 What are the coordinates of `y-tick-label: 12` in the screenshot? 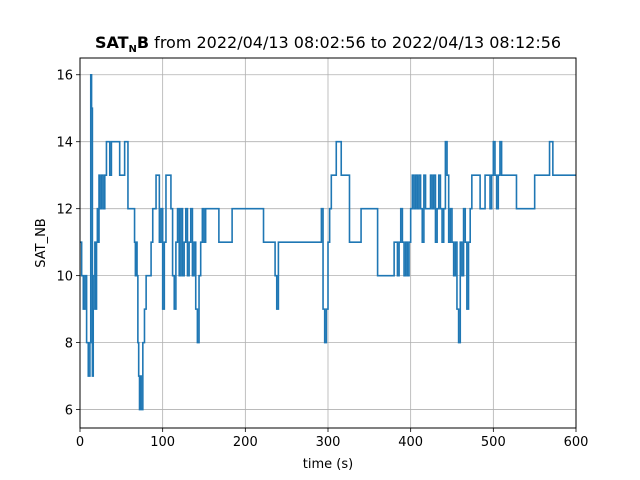 It's located at (64, 210).